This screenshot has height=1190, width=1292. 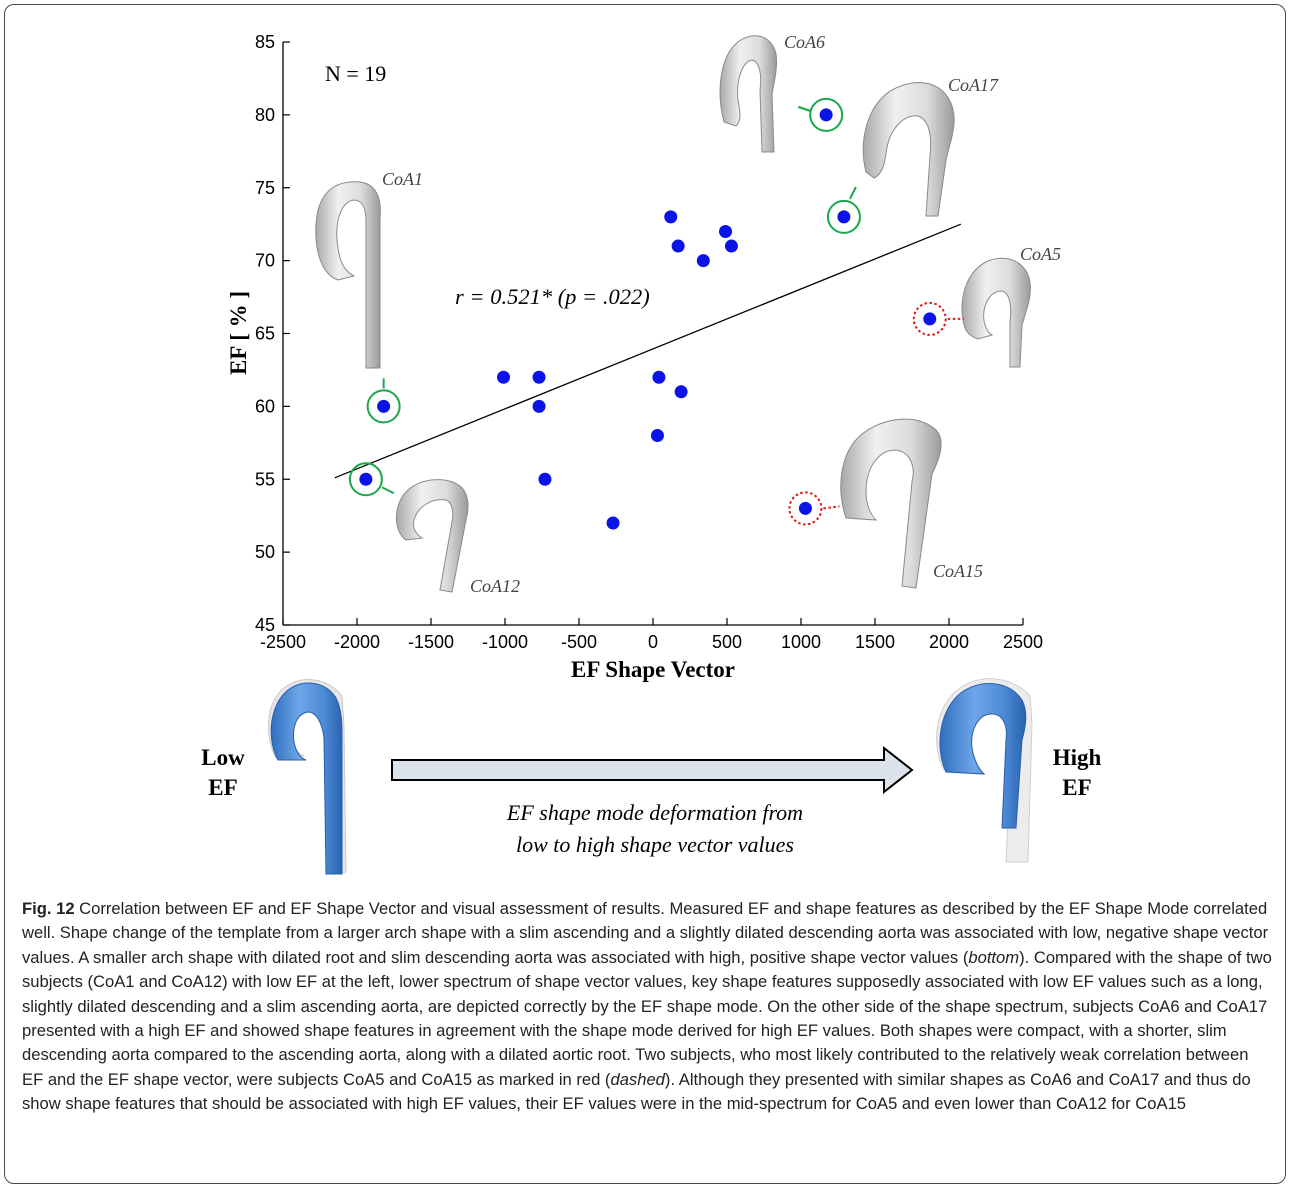 I want to click on regression-line, so click(x=648, y=351).